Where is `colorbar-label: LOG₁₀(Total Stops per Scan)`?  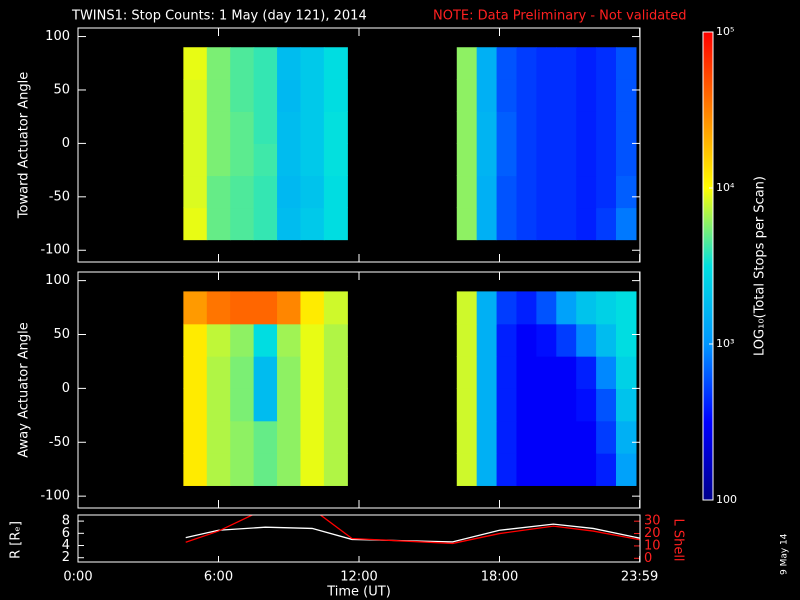
colorbar-label: LOG₁₀(Total Stops per Scan) is located at coordinates (760, 266).